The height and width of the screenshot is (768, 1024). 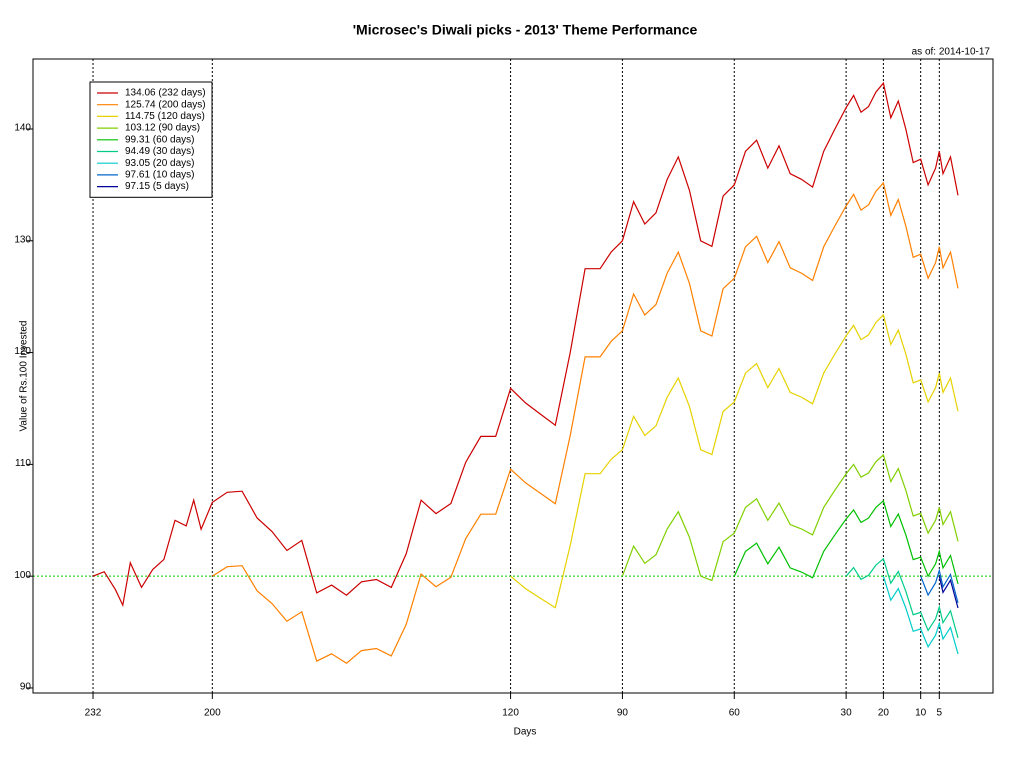 What do you see at coordinates (24, 376) in the screenshot?
I see `y-axis-label: Value of Rs.100 Invested` at bounding box center [24, 376].